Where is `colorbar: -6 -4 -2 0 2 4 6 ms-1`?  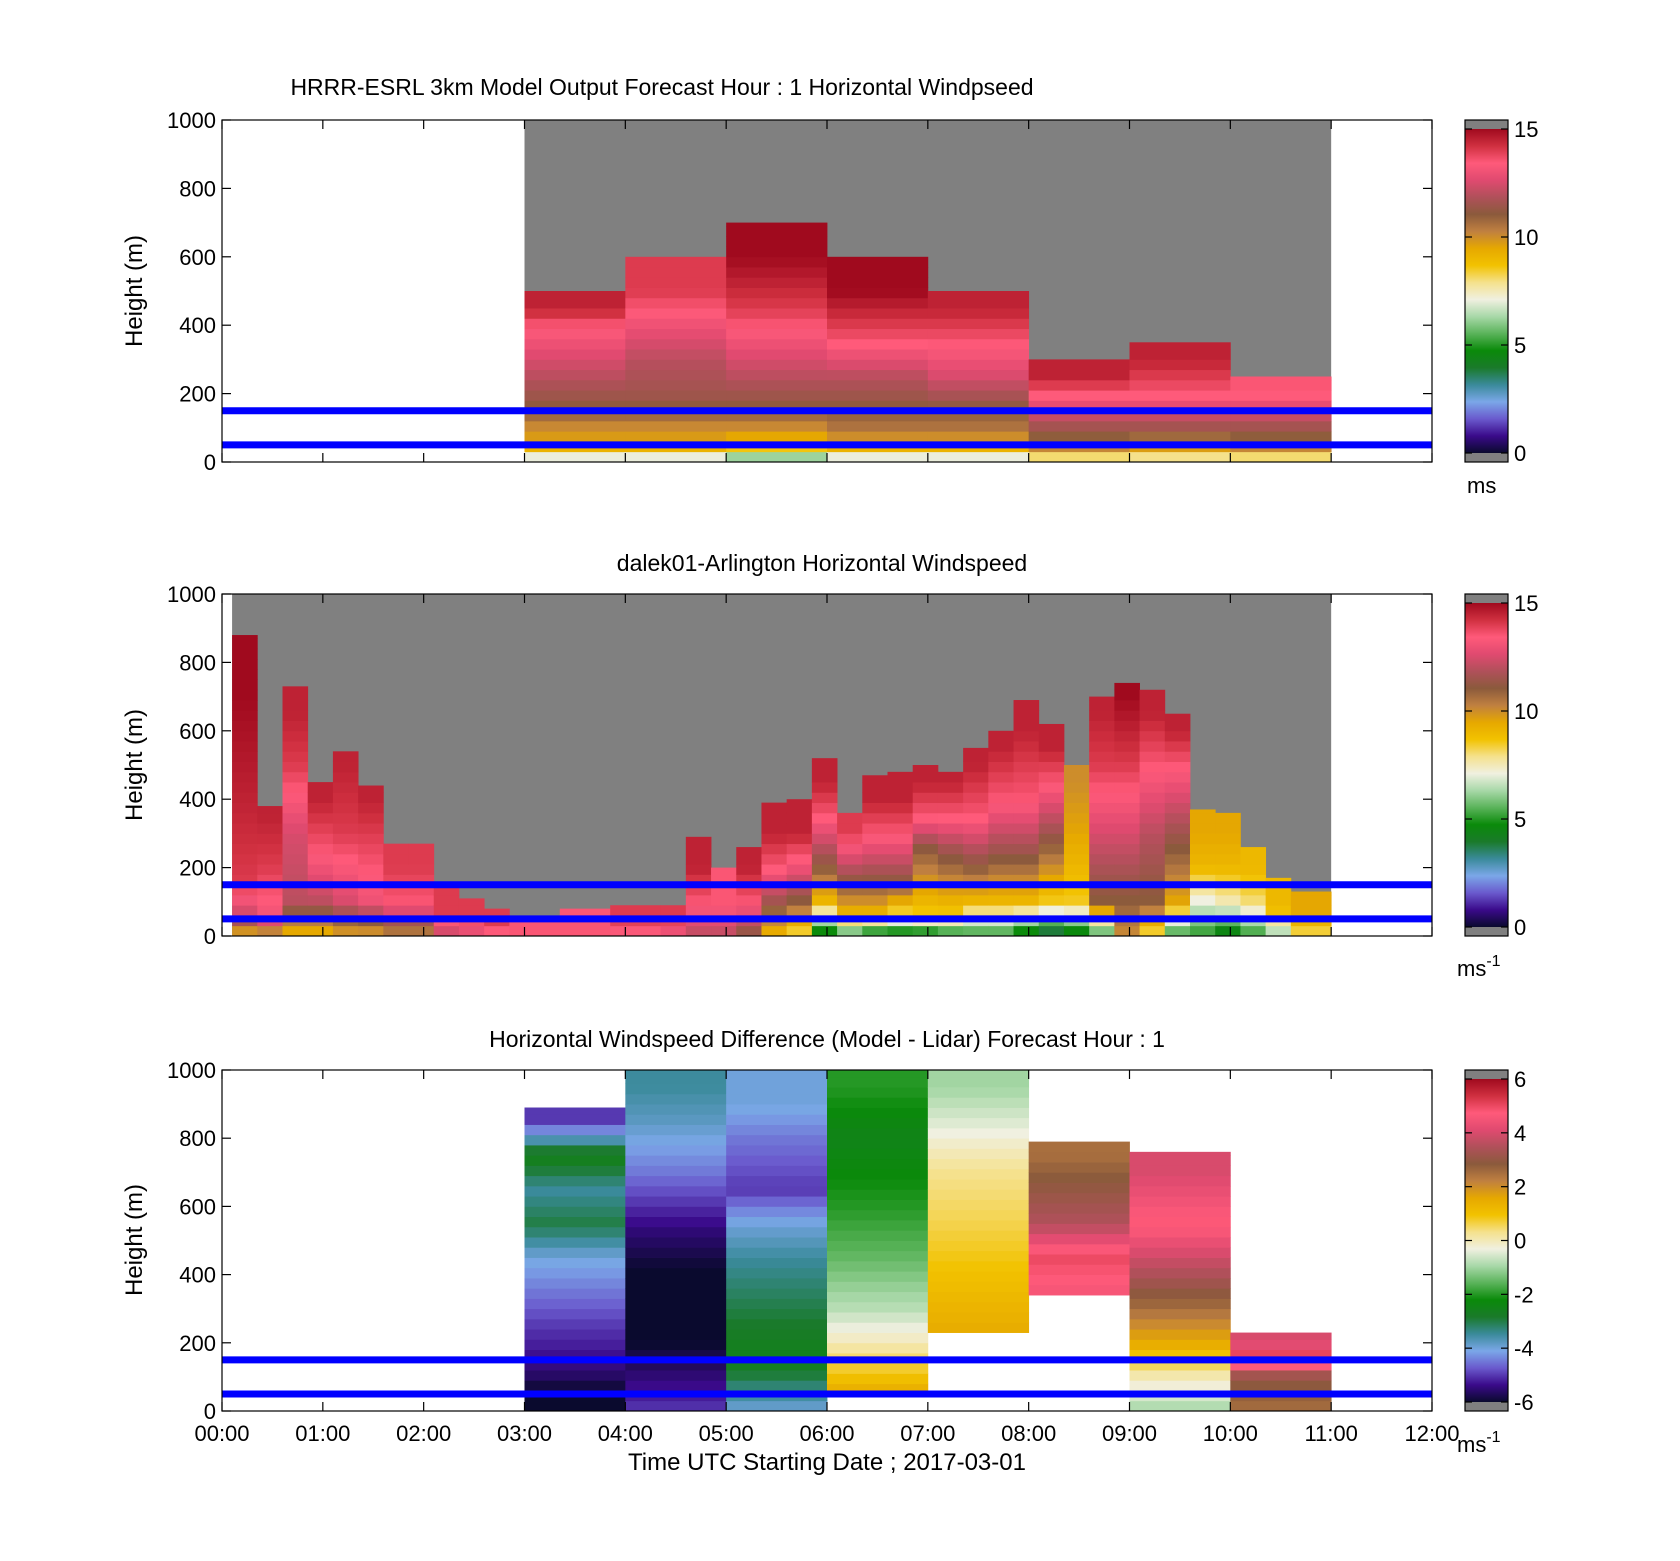
colorbar: -6 -4 -2 0 2 4 6 ms-1 is located at coordinates (1495, 1262).